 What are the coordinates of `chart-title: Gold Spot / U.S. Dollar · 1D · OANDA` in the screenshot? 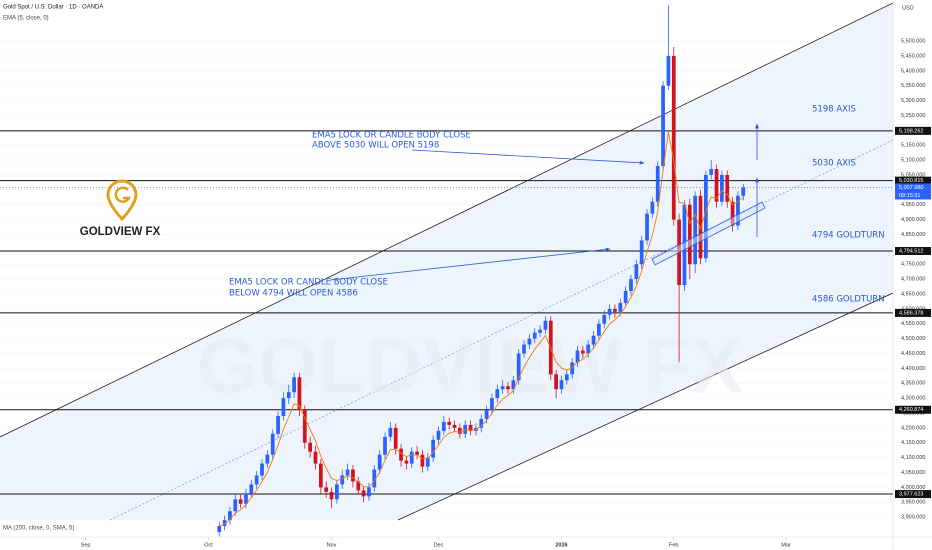 It's located at (53, 8).